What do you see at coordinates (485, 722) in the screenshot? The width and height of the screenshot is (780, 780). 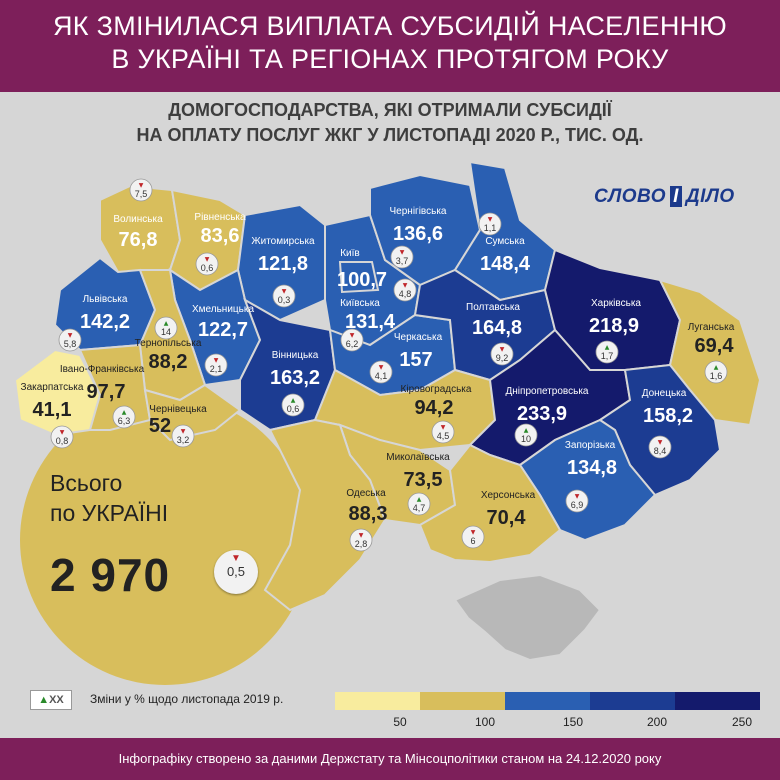 I see `legend-threshold-100: 100` at bounding box center [485, 722].